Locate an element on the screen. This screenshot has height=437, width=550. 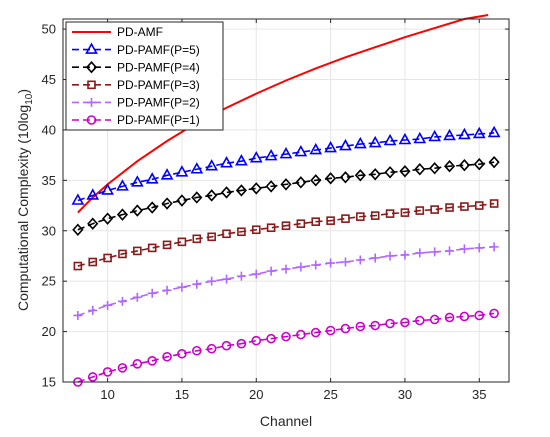
y-tick-label: 30 is located at coordinates (49, 230).